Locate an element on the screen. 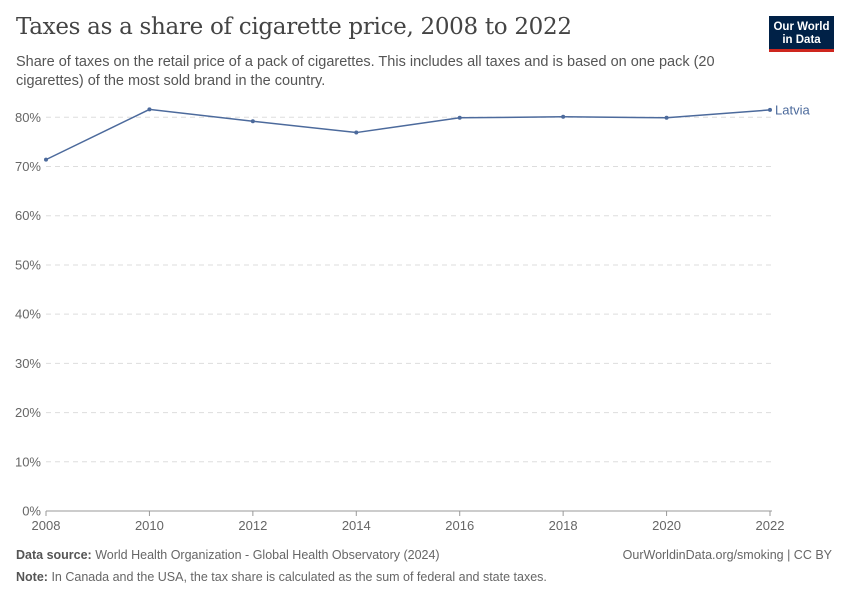 The width and height of the screenshot is (850, 600). source-label: Data source: is located at coordinates (54, 555).